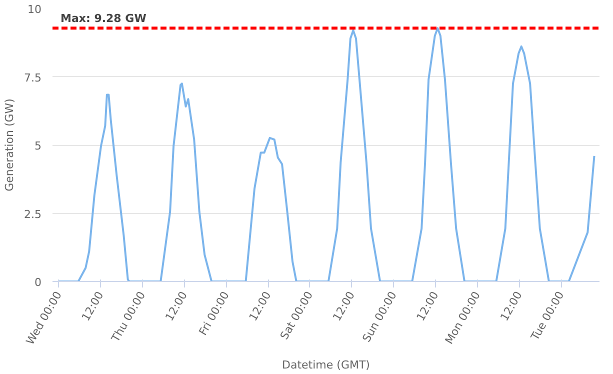 Image resolution: width=613 pixels, height=374 pixels. Describe the element at coordinates (38, 282) in the screenshot. I see `y-tick-label: 0` at that location.